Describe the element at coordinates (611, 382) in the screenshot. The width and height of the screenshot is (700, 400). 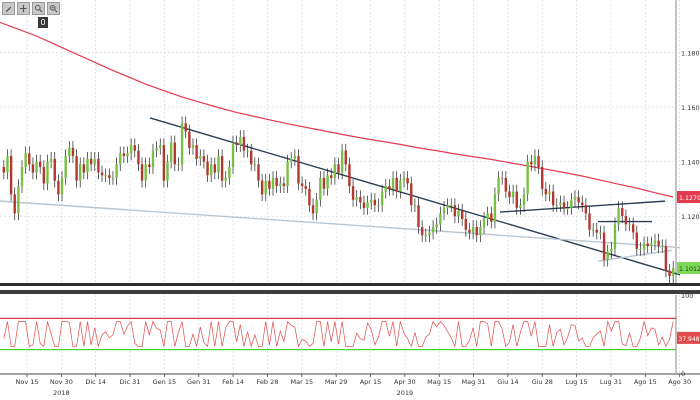
I see `x-tick-label: Lug 31` at that location.